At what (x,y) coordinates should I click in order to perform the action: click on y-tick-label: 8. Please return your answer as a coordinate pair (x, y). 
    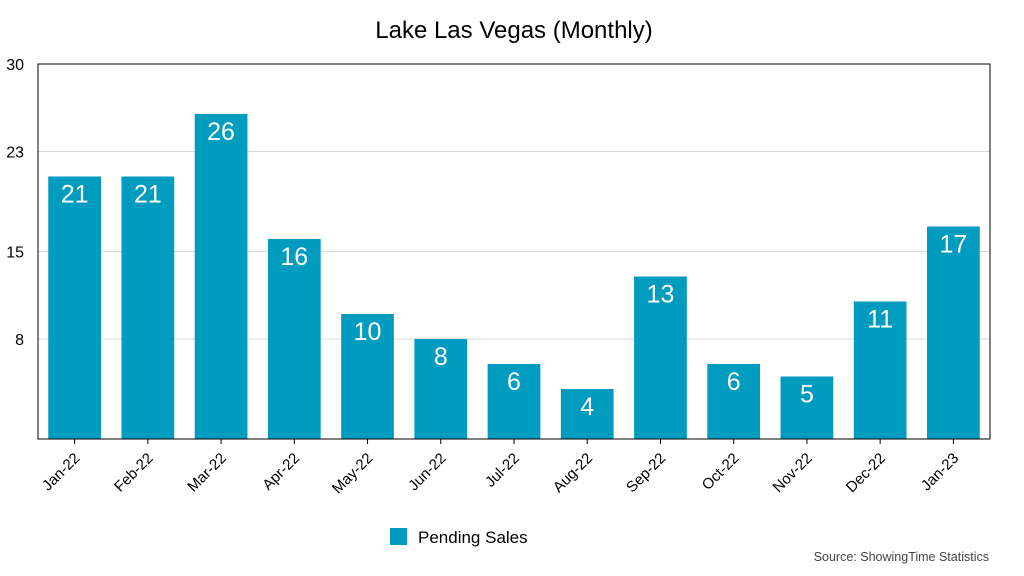
    Looking at the image, I should click on (19, 340).